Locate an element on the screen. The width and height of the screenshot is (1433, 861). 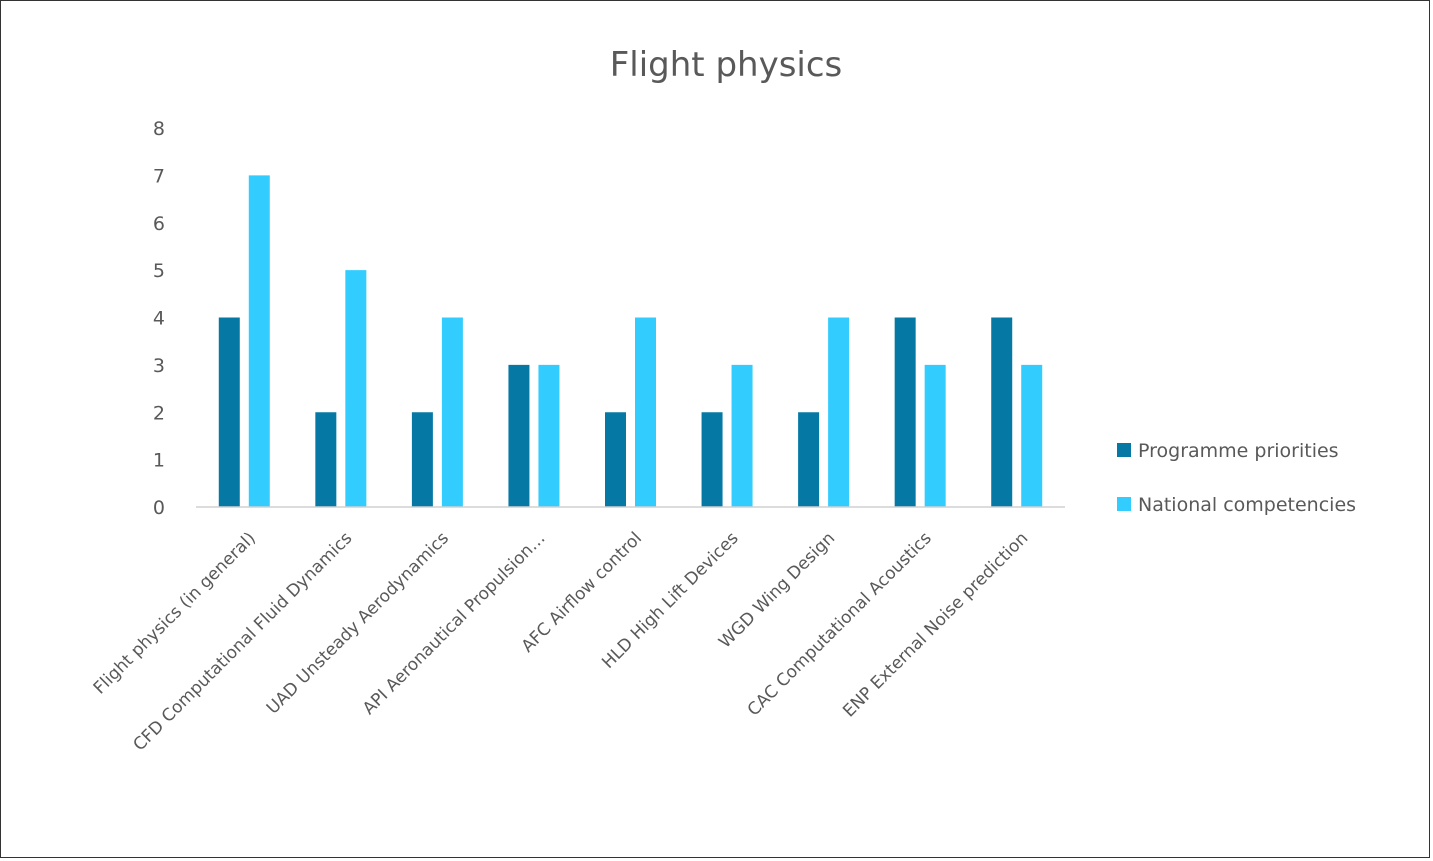
y-tick-label: 2 is located at coordinates (159, 413).